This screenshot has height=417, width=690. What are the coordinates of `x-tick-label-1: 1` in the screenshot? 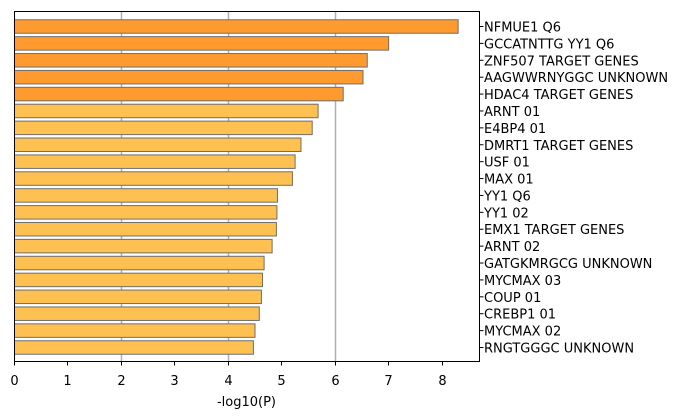 It's located at (67, 381).